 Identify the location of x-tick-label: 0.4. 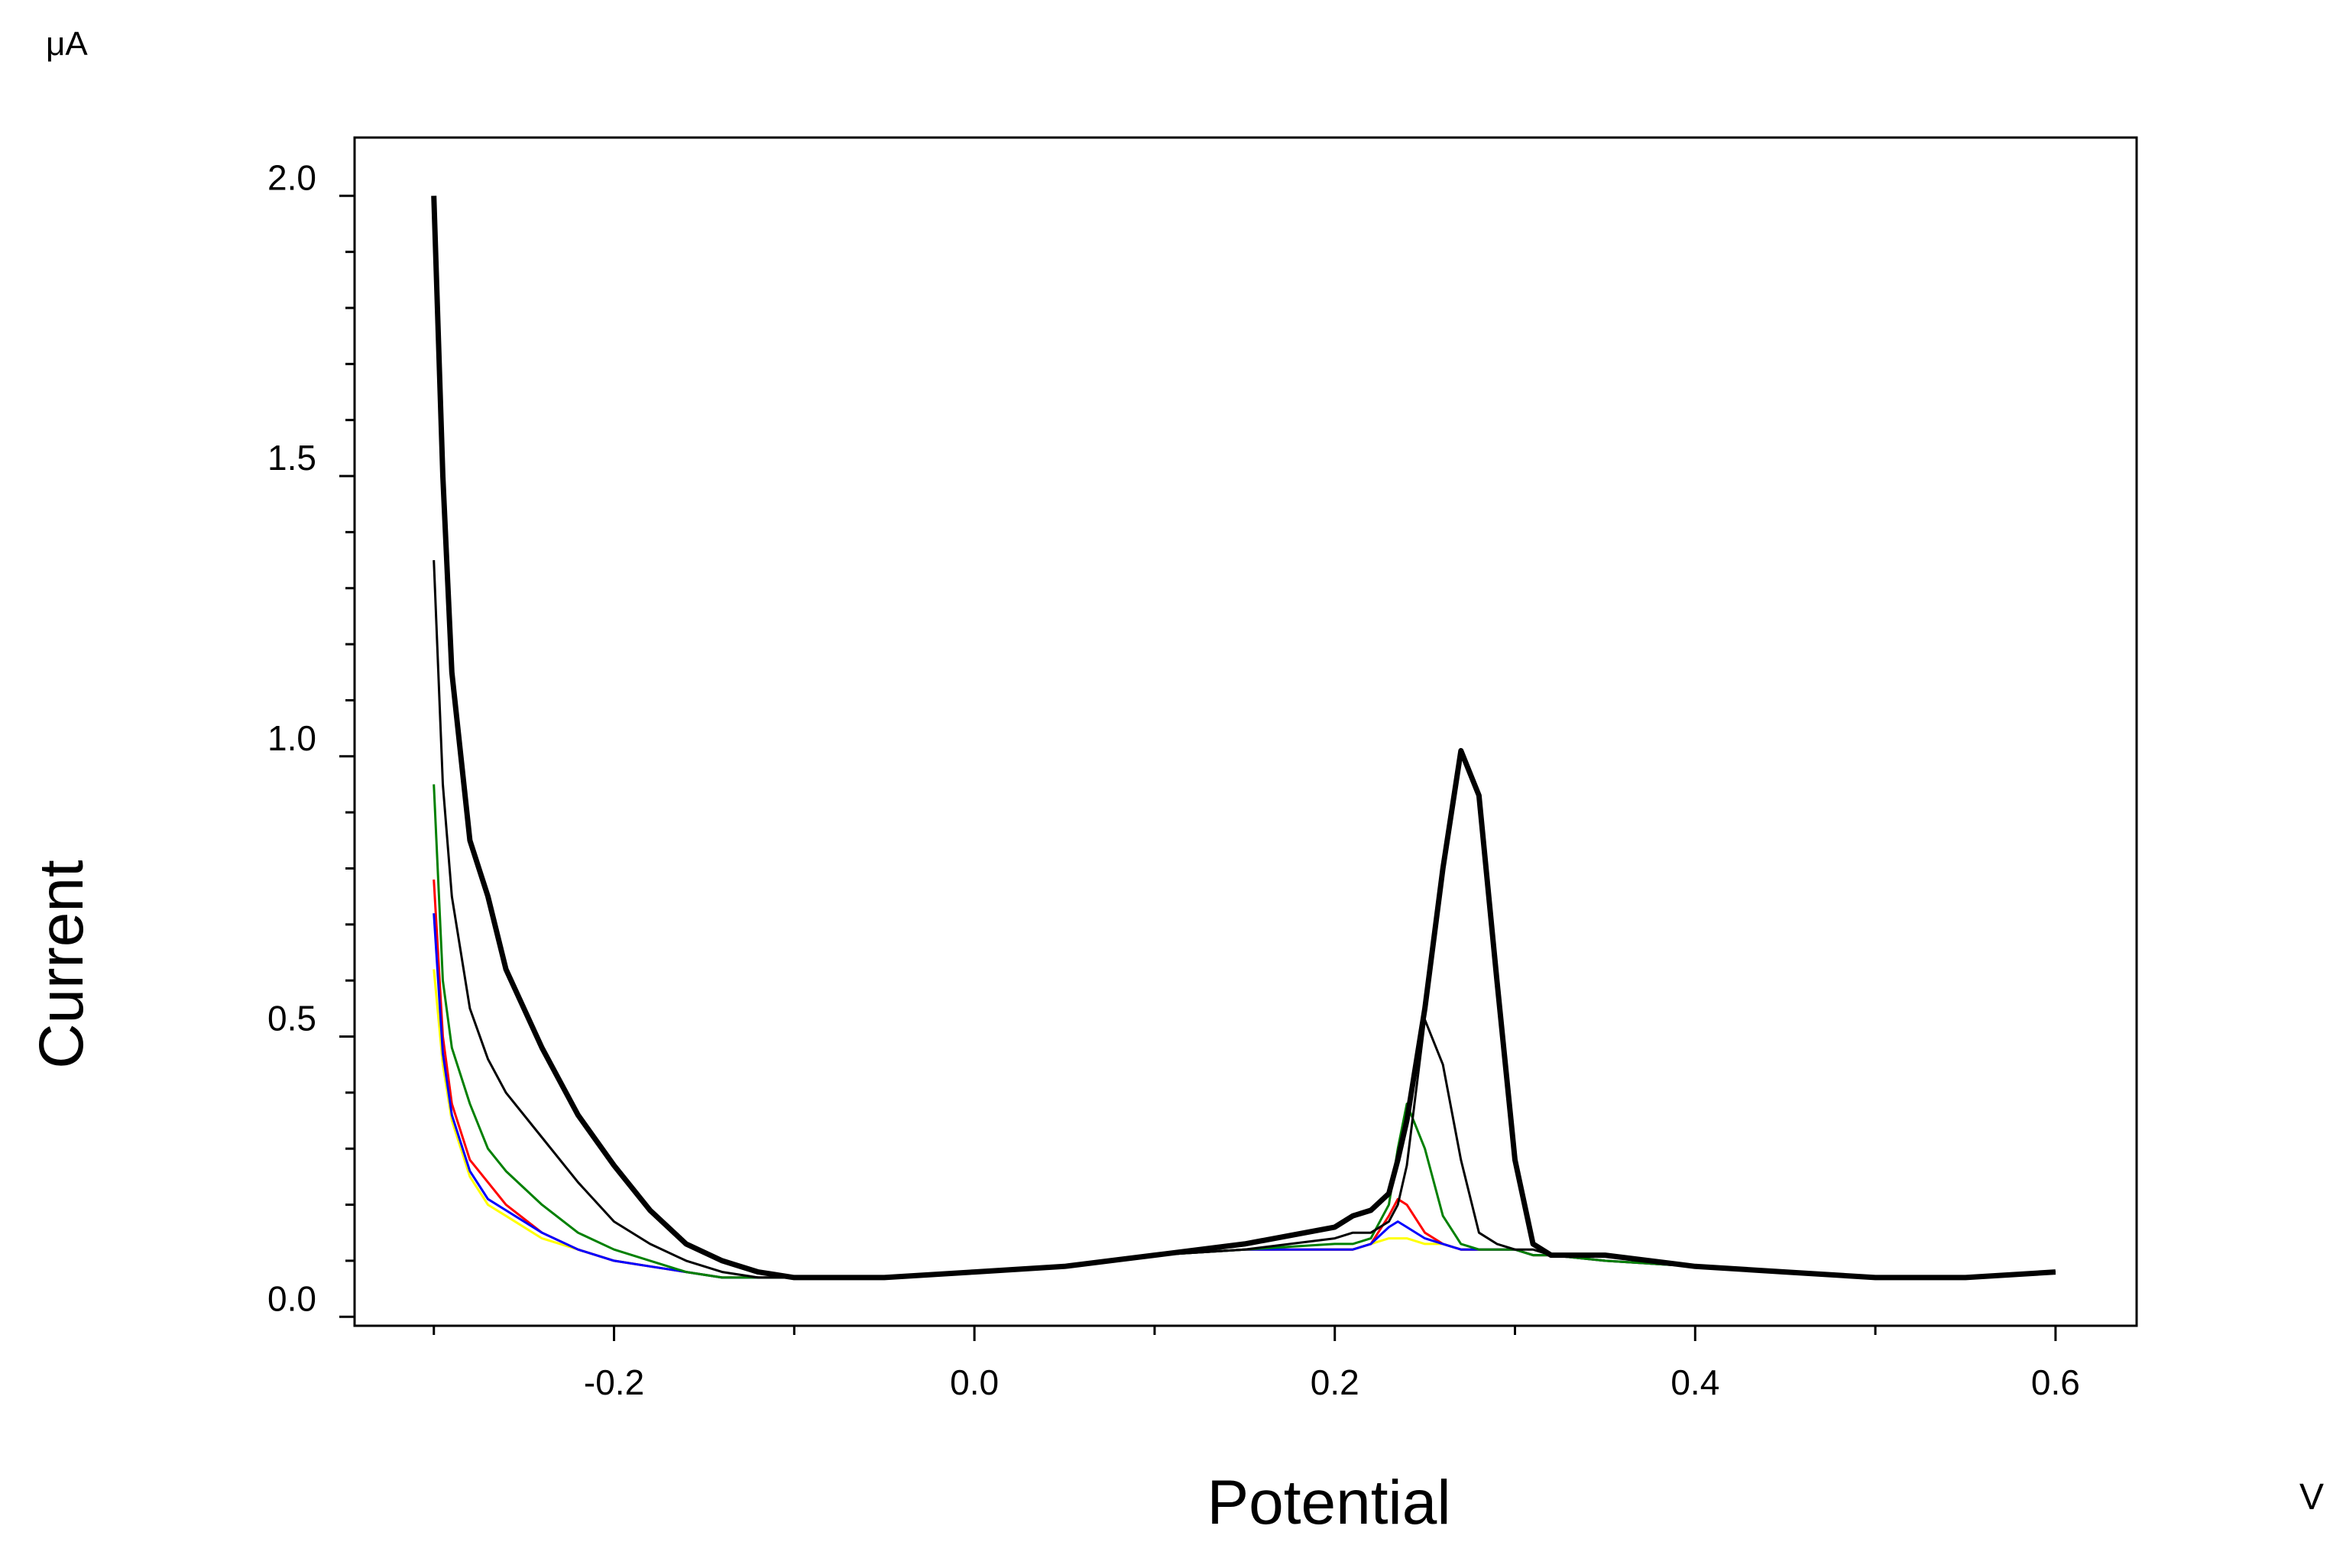
(1694, 1382).